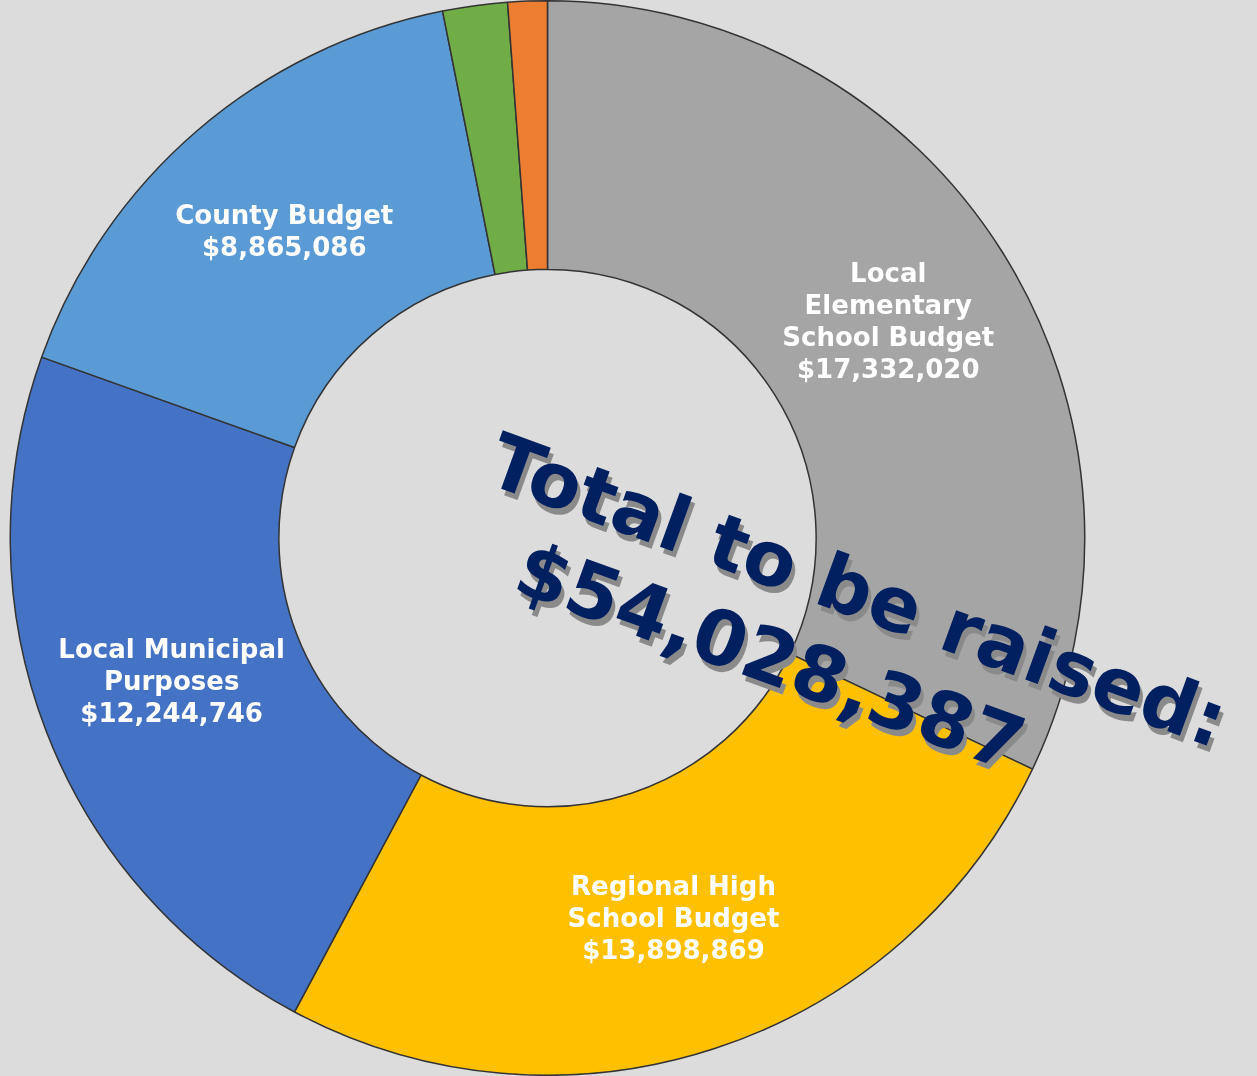 The image size is (1257, 1076). What do you see at coordinates (284, 214) in the screenshot?
I see `slice-label: County Budget` at bounding box center [284, 214].